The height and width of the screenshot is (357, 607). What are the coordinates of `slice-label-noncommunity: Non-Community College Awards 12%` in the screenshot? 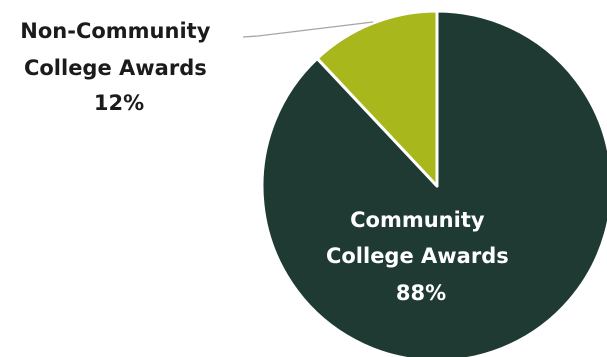 It's located at (118, 67).